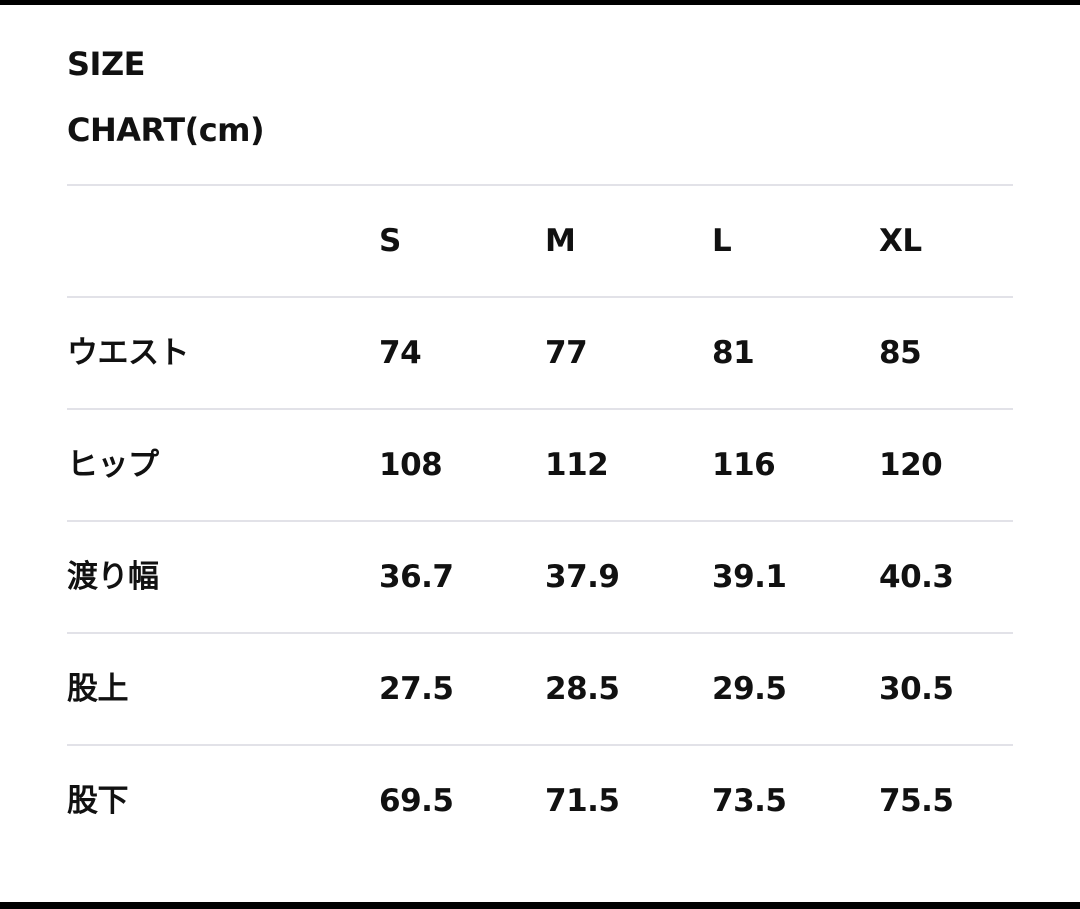  I want to click on cell-value: 27.5, so click(416, 689).